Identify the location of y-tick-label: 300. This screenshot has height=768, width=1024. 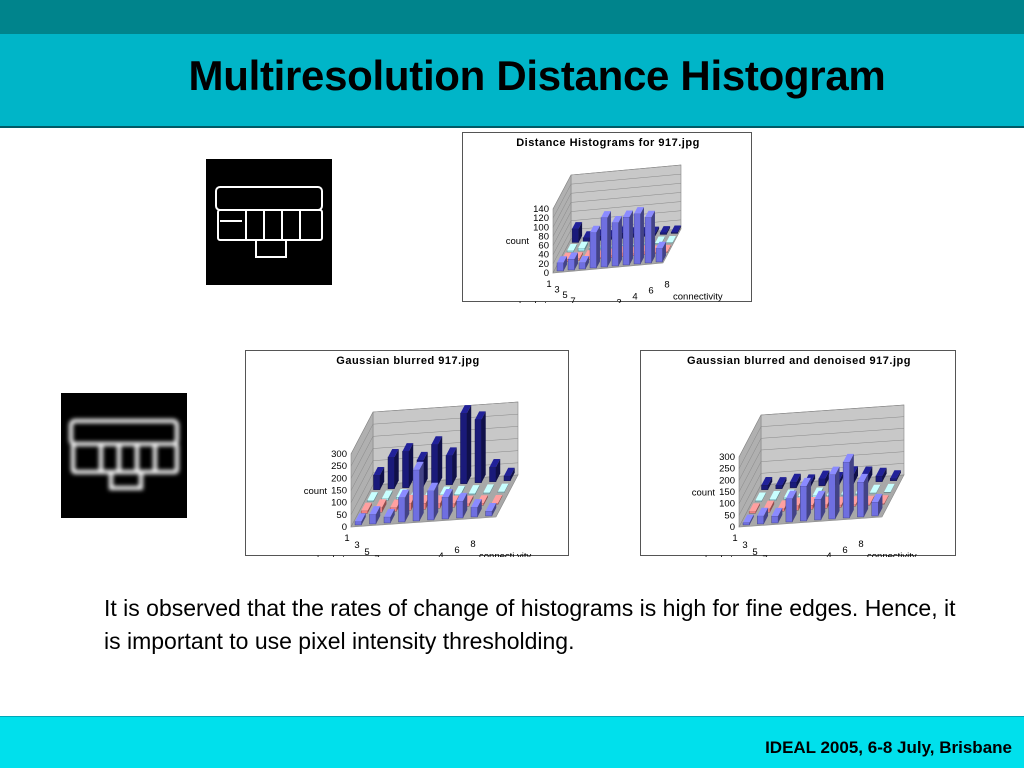
(727, 457).